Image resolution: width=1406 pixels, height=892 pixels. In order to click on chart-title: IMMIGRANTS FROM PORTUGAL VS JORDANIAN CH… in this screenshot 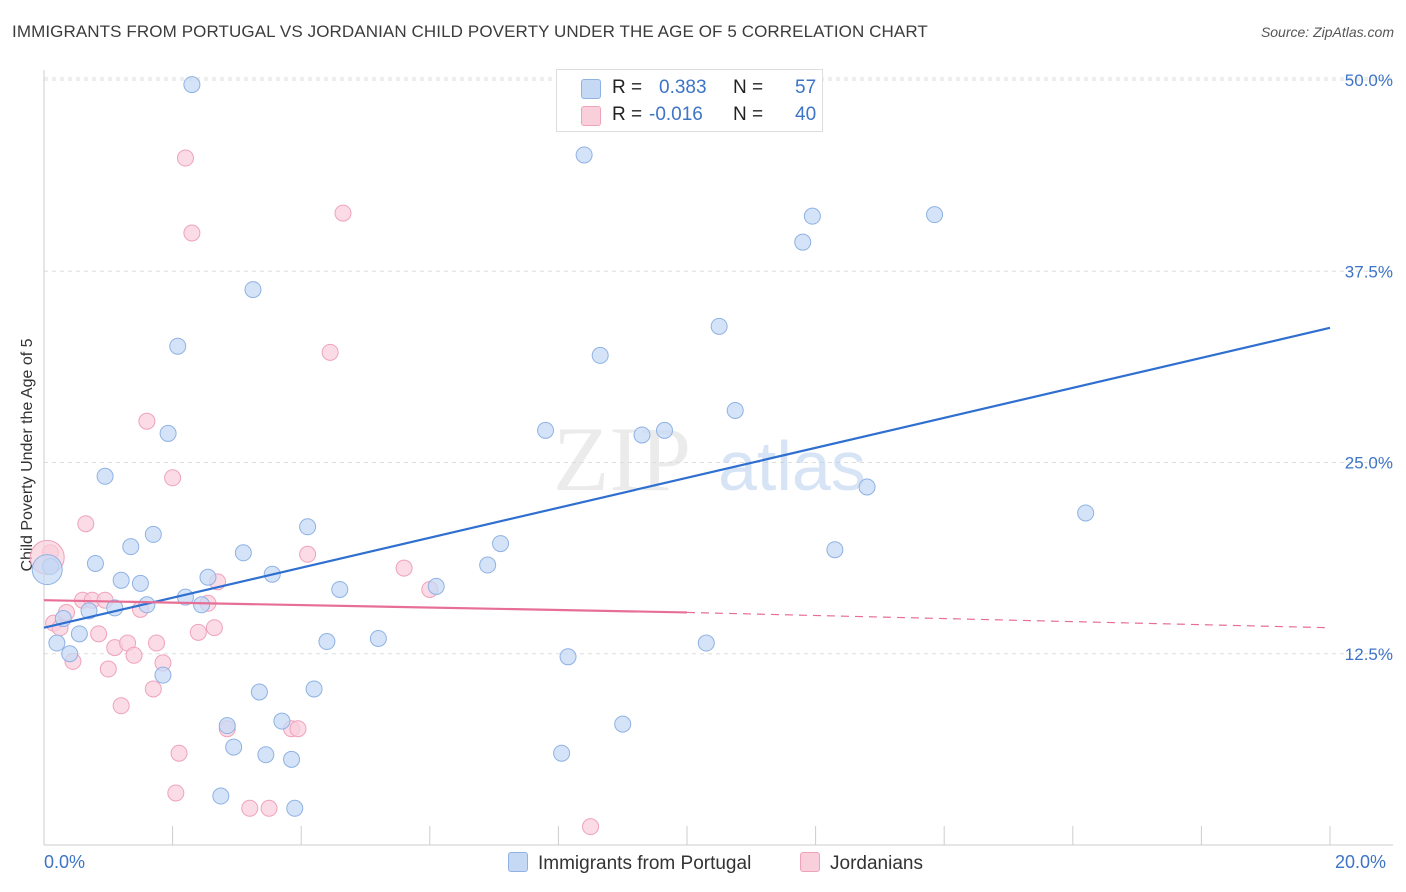, I will do `click(470, 31)`.